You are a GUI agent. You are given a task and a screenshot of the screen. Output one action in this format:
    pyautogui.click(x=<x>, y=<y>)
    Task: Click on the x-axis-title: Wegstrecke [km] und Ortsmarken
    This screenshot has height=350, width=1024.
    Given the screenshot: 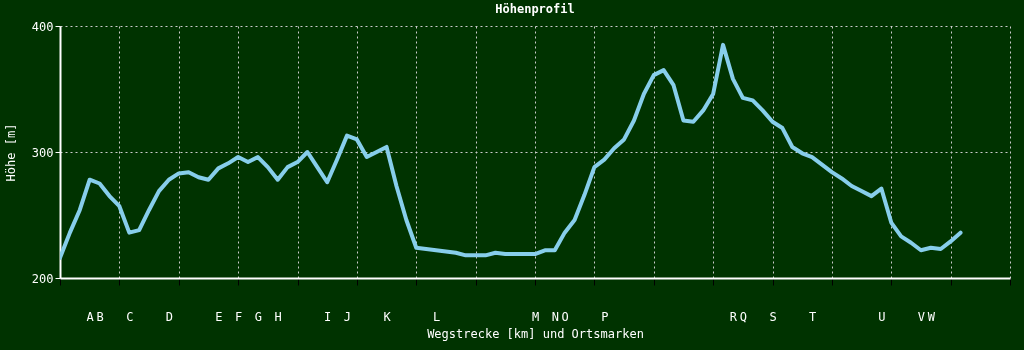 What is the action you would take?
    pyautogui.click(x=535, y=333)
    